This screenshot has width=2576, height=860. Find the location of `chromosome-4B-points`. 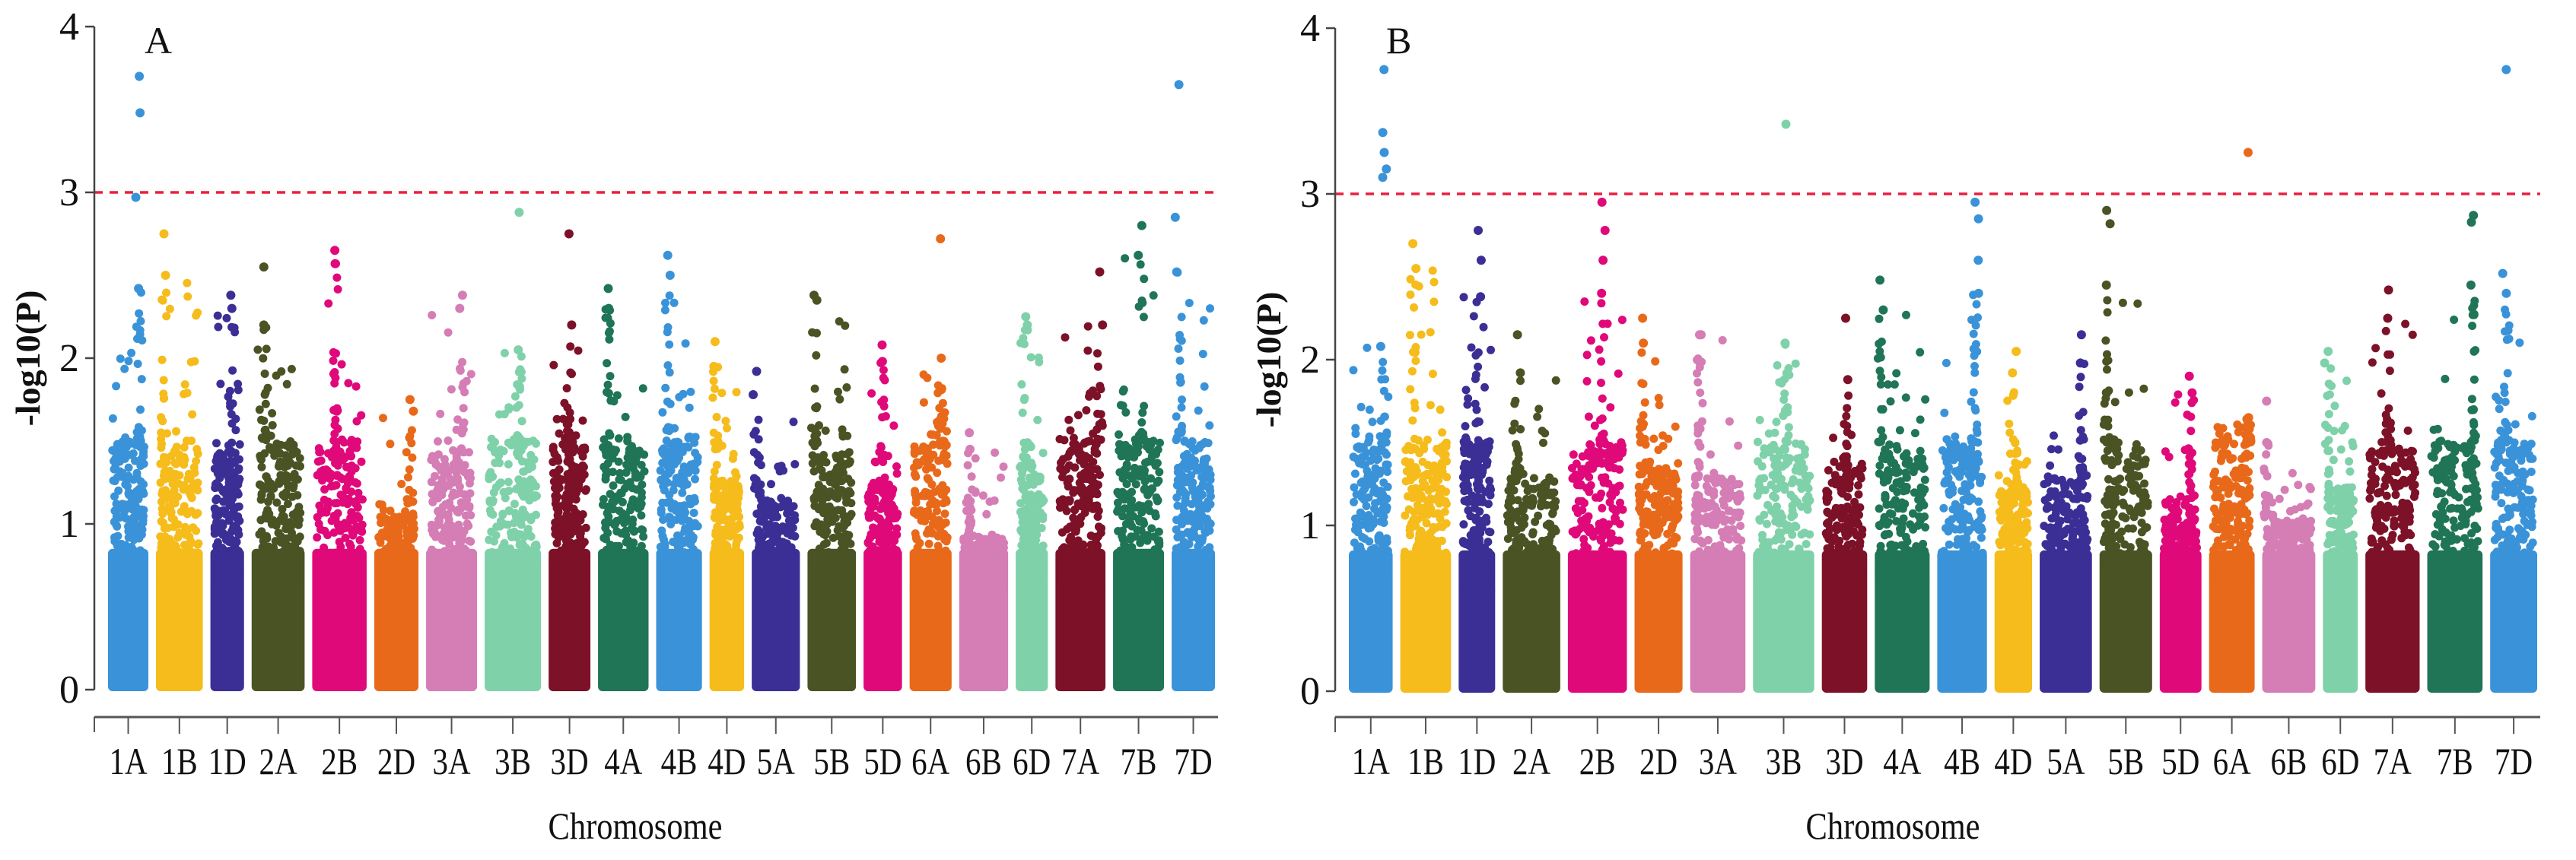

chromosome-4B-points is located at coordinates (679, 470).